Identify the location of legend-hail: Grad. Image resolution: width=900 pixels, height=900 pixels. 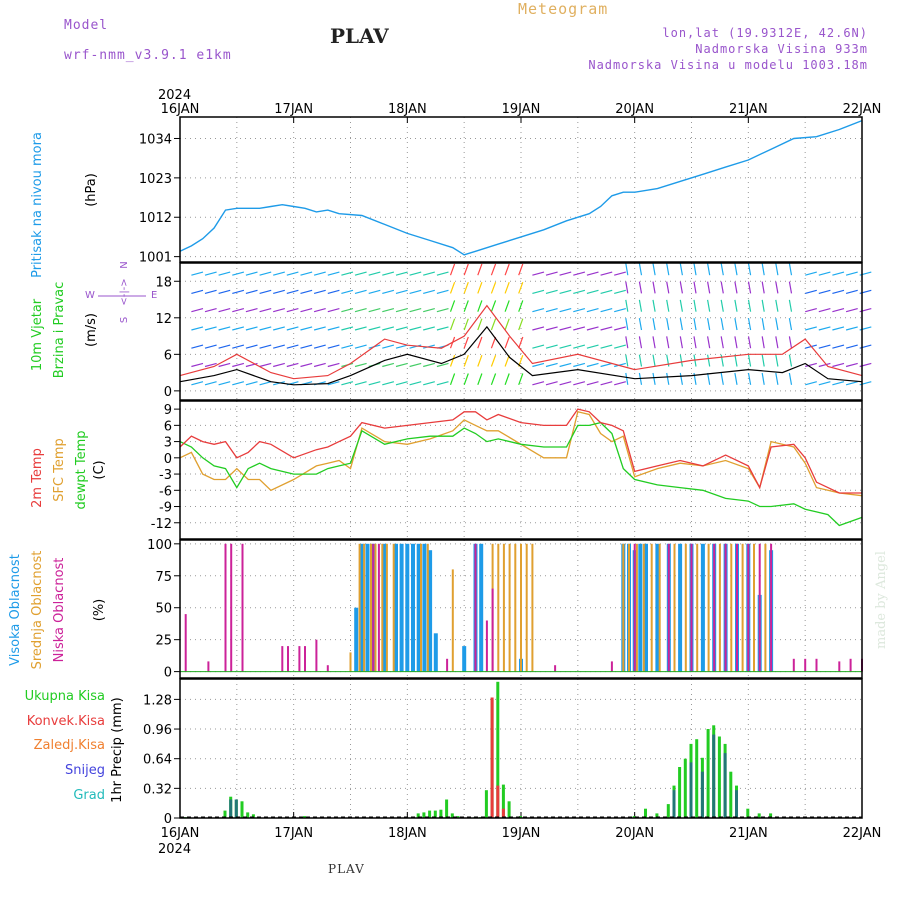
(89, 795).